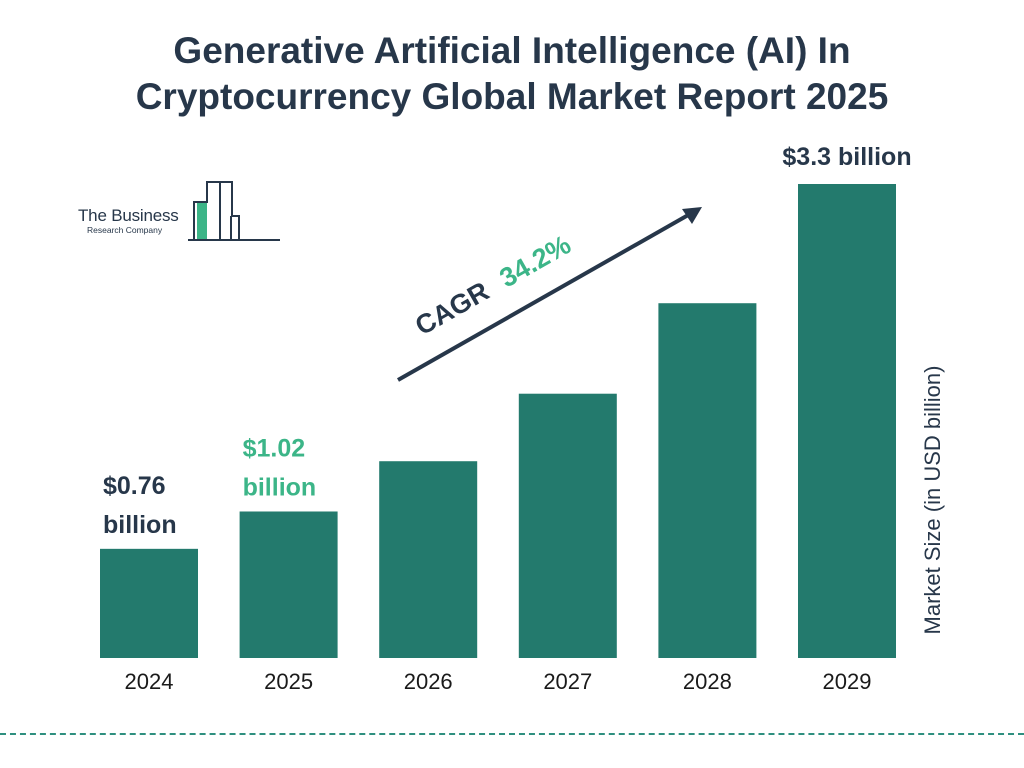 This screenshot has width=1024, height=768. I want to click on y-axis-label: Market Size (in USD billion), so click(932, 500).